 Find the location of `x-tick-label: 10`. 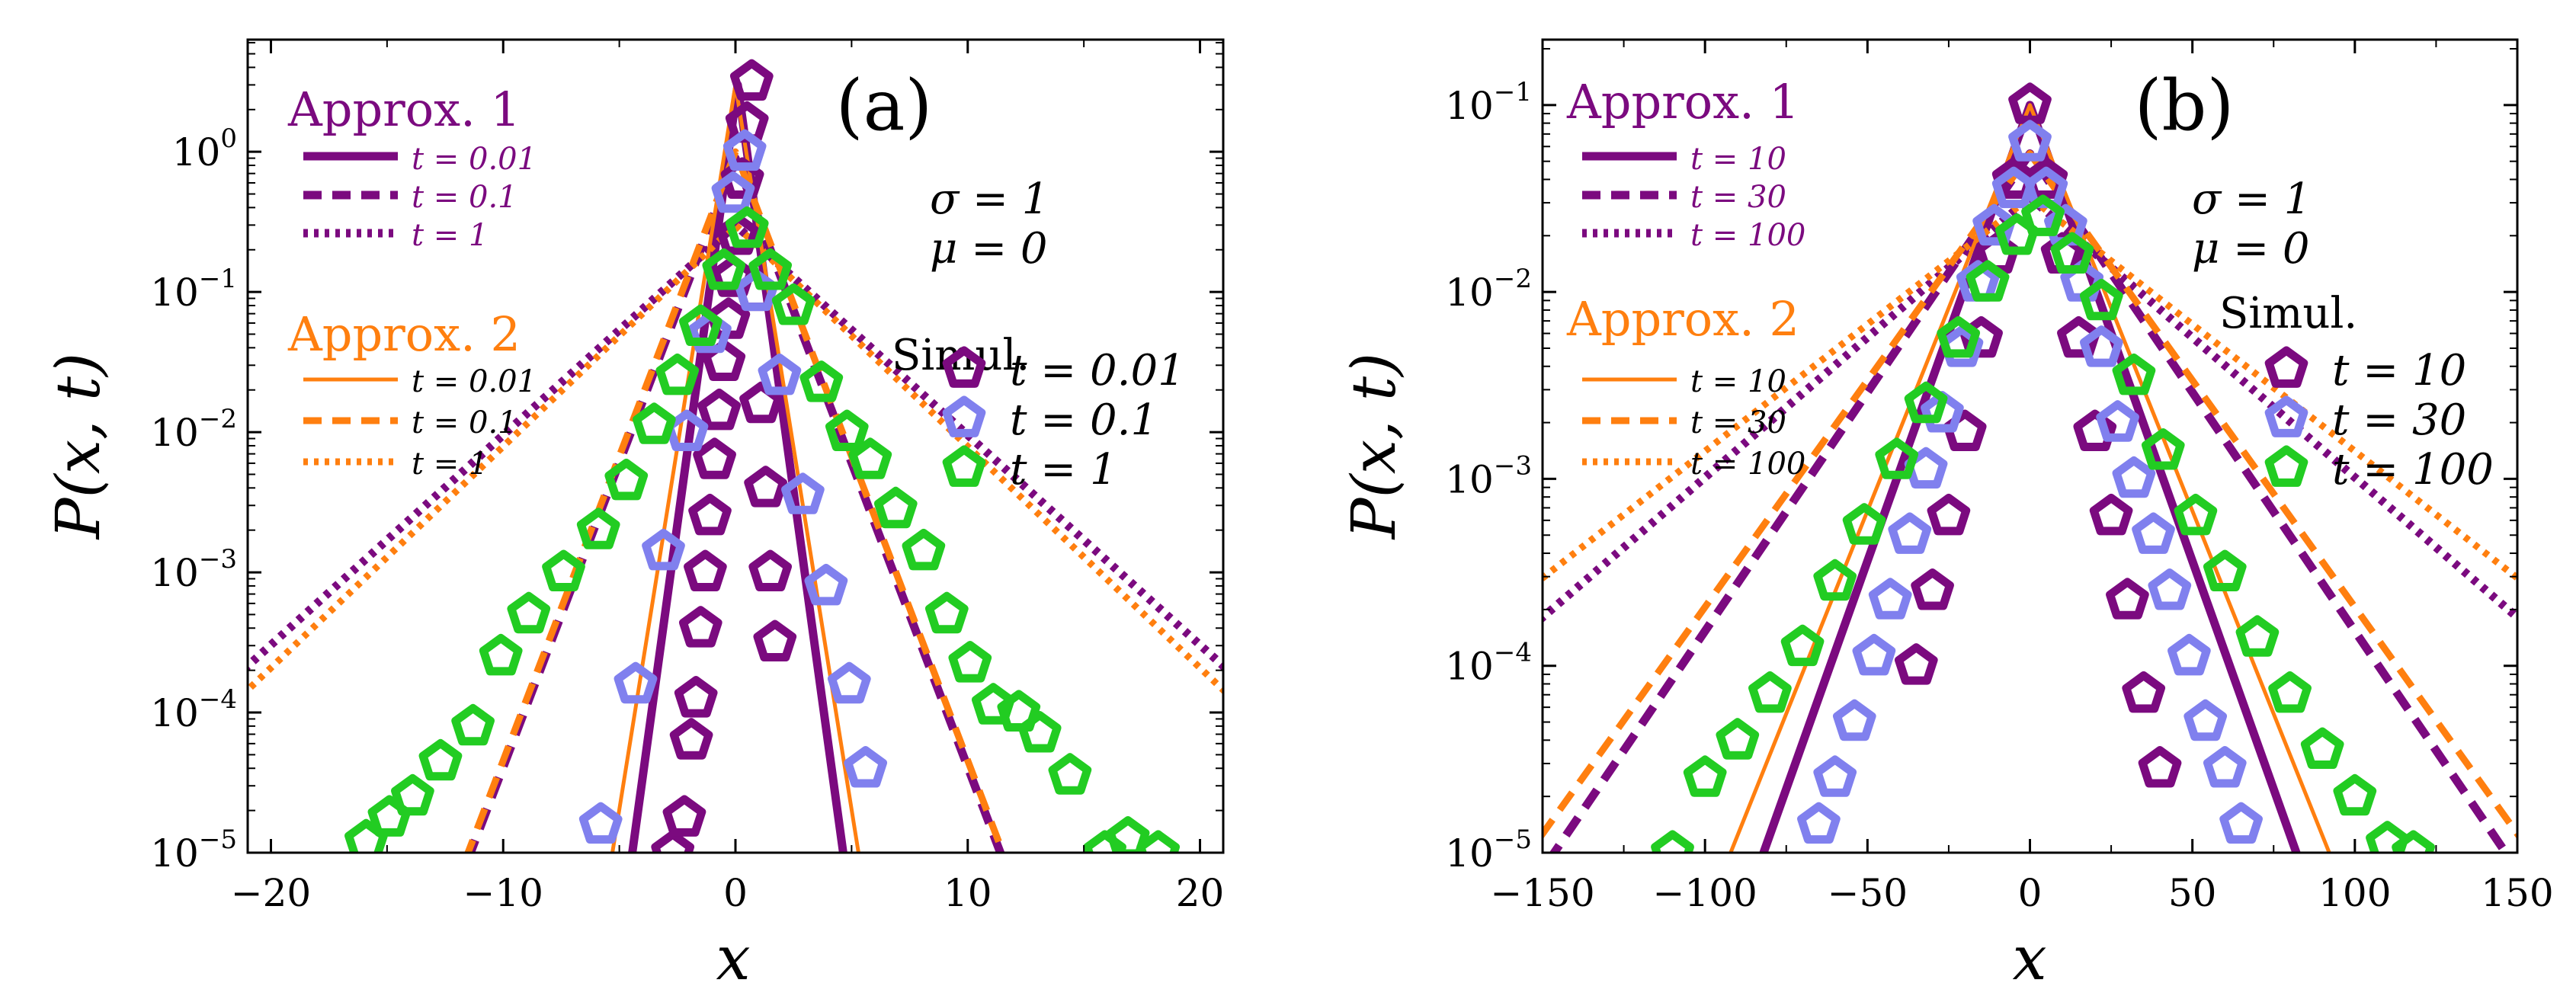

x-tick-label: 10 is located at coordinates (968, 893).